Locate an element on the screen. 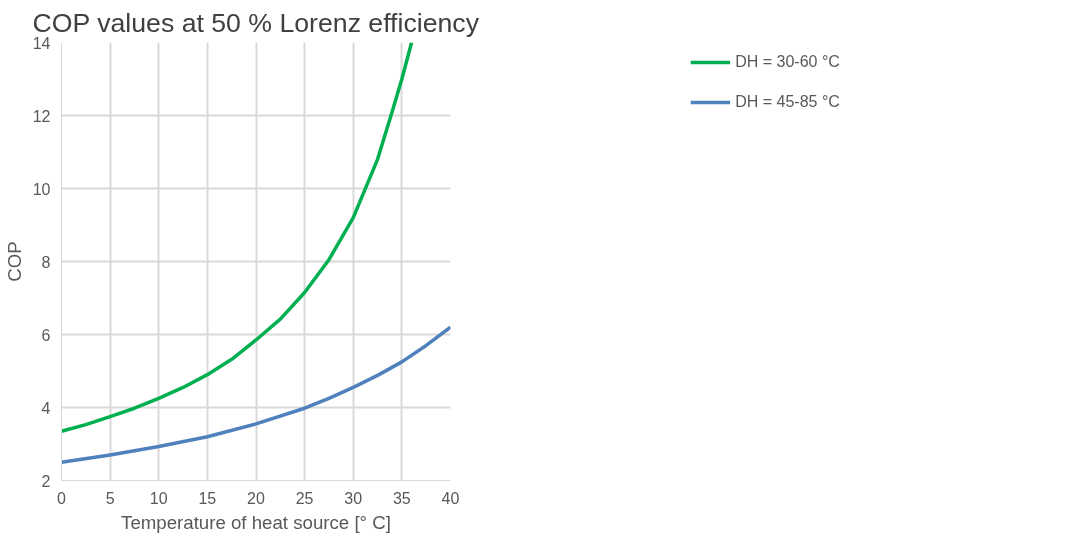  x-tick-label: 10 is located at coordinates (158, 498).